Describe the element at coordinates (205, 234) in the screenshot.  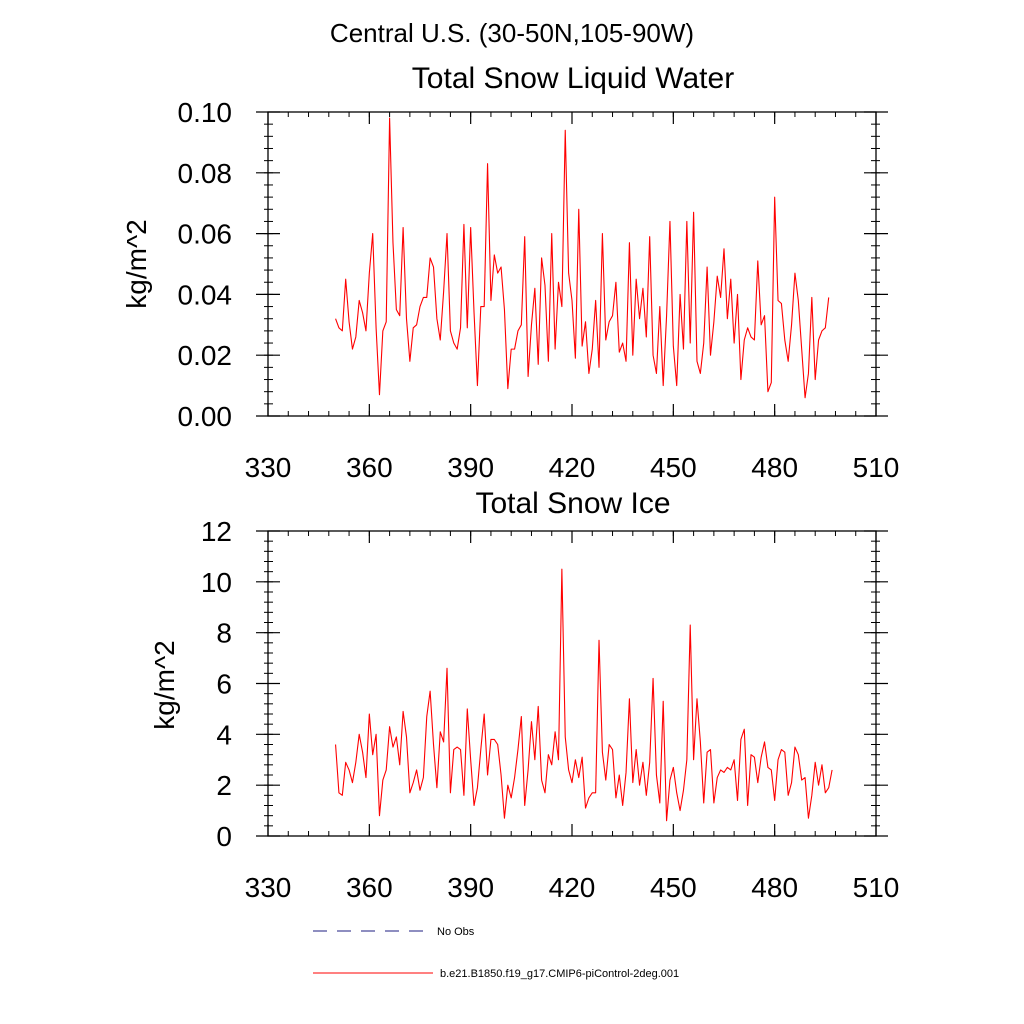
I see `y-tick-label: 0.06` at that location.